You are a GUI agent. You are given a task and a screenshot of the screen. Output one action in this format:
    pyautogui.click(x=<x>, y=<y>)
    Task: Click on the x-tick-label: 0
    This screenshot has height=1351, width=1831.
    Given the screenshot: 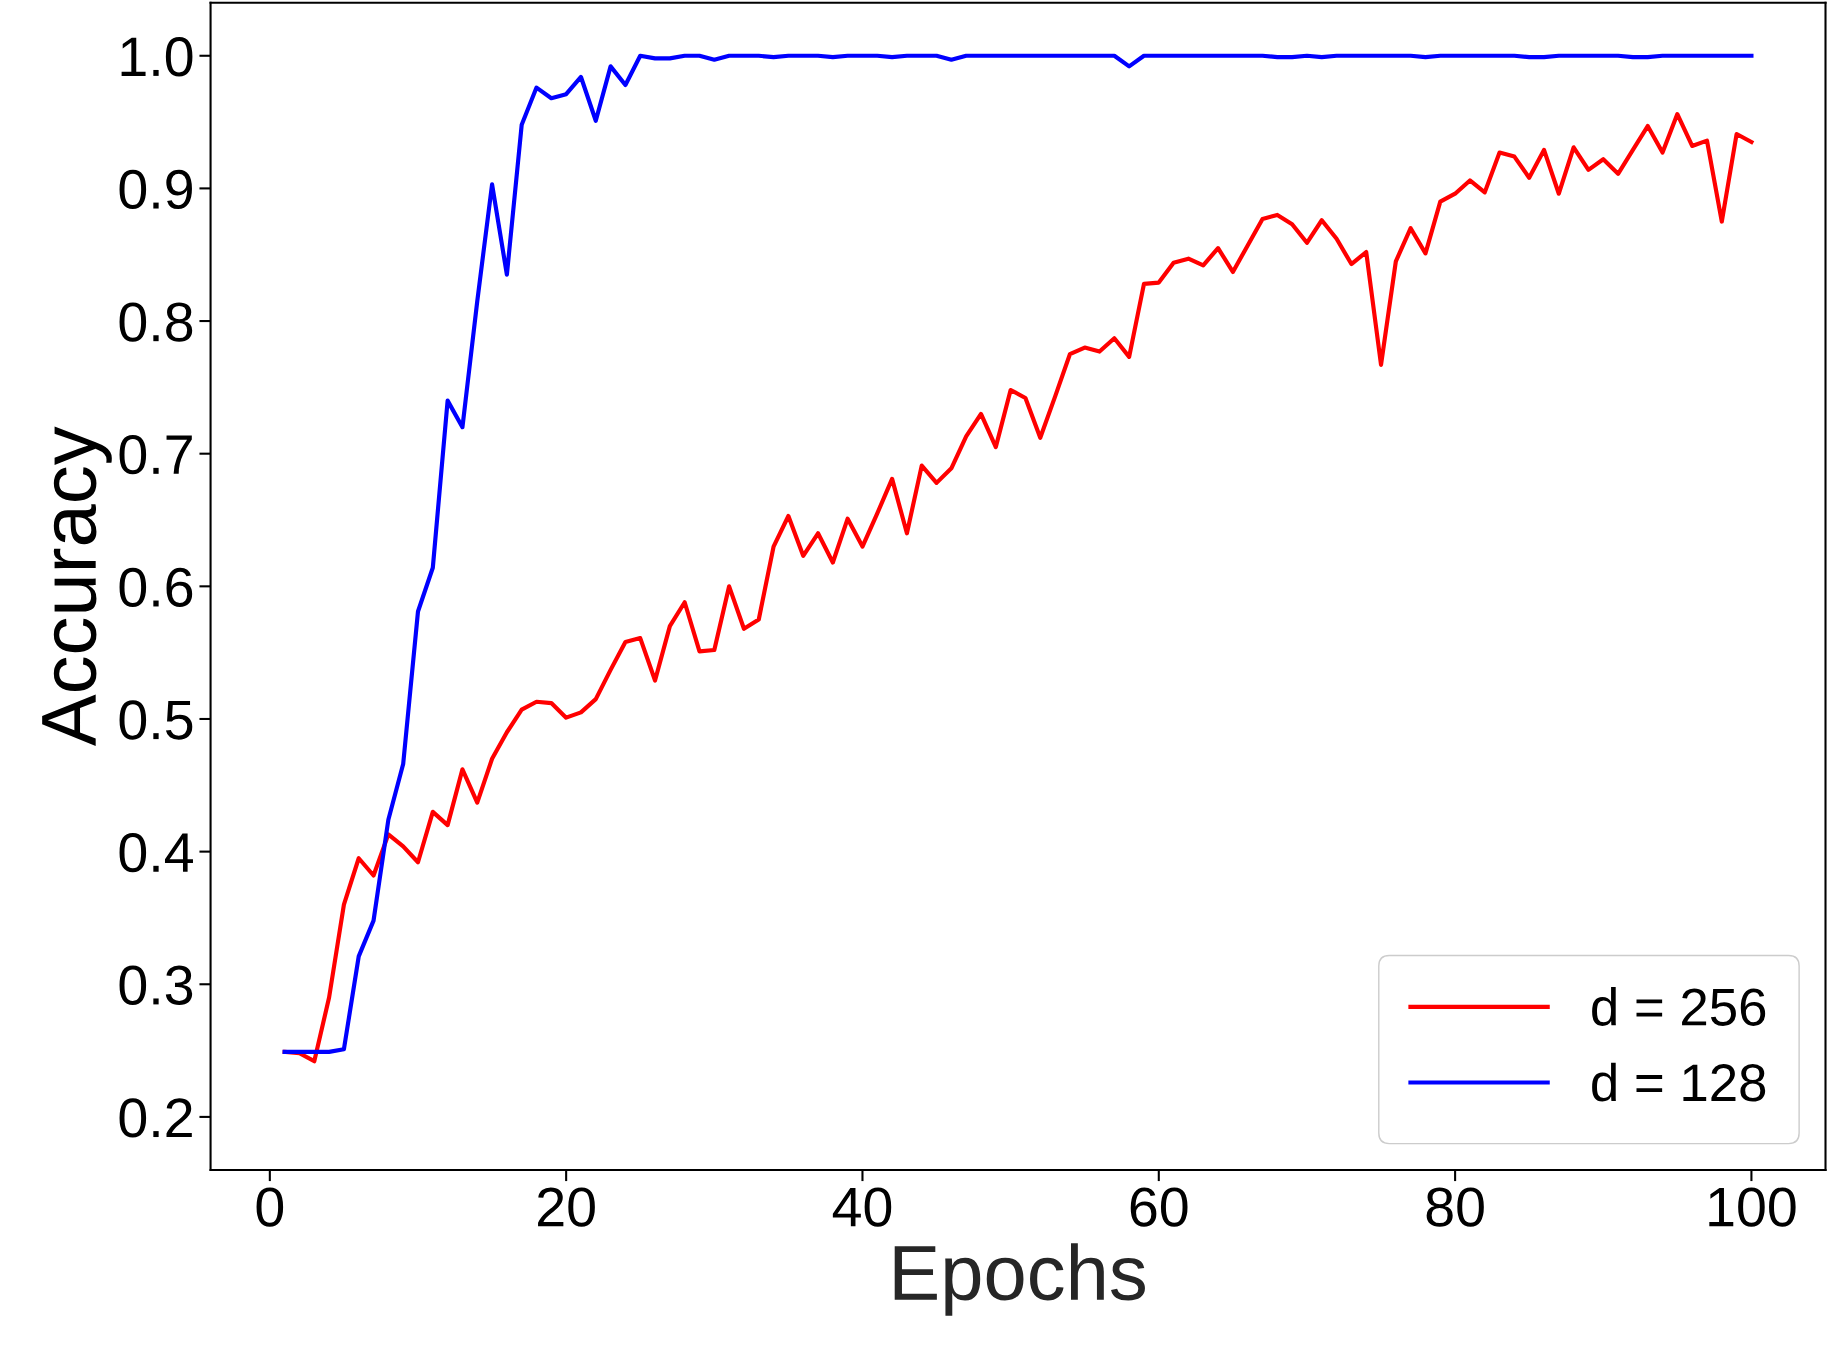 What is the action you would take?
    pyautogui.click(x=270, y=1207)
    